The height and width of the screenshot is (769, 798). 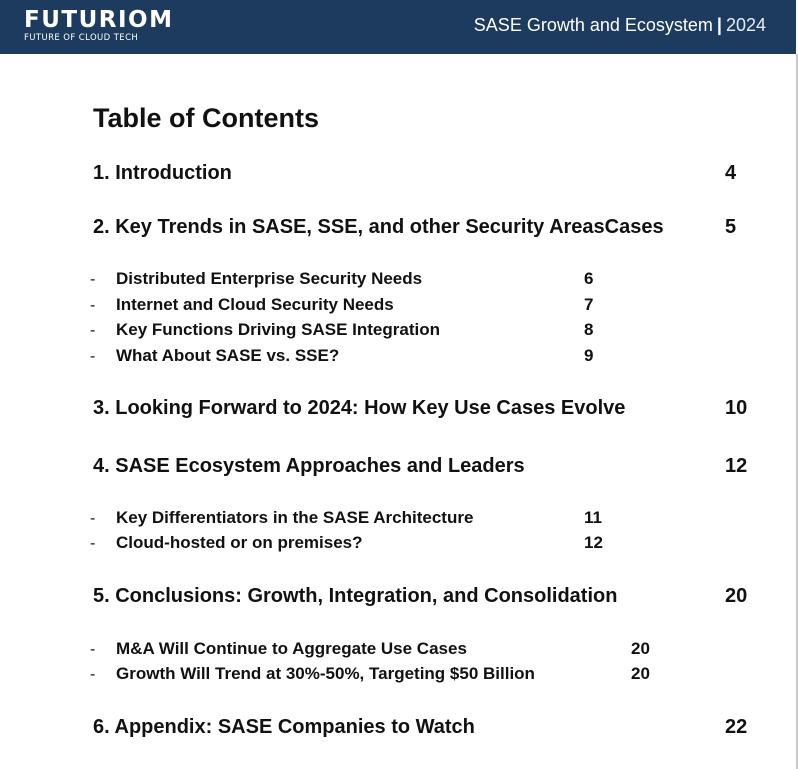 What do you see at coordinates (309, 466) in the screenshot?
I see `toc-section-4: 4. SASE Ecosystem Approaches and Leaders` at bounding box center [309, 466].